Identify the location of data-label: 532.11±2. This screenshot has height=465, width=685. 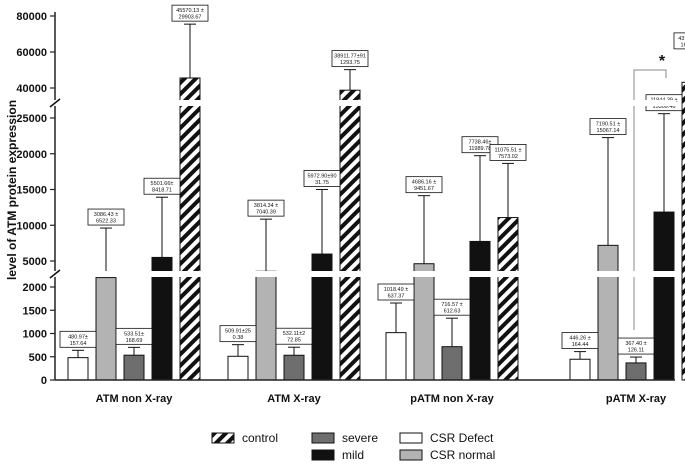
(294, 334).